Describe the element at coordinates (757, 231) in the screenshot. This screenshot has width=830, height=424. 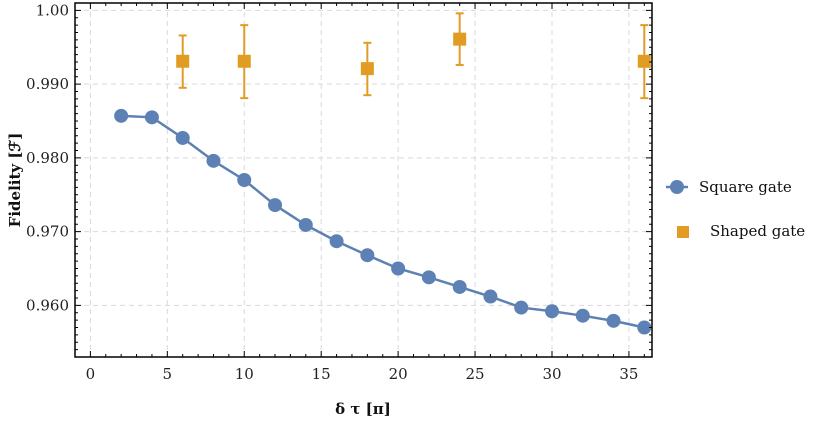
I see `legend-shaped-gate-label: Shaped gate` at that location.